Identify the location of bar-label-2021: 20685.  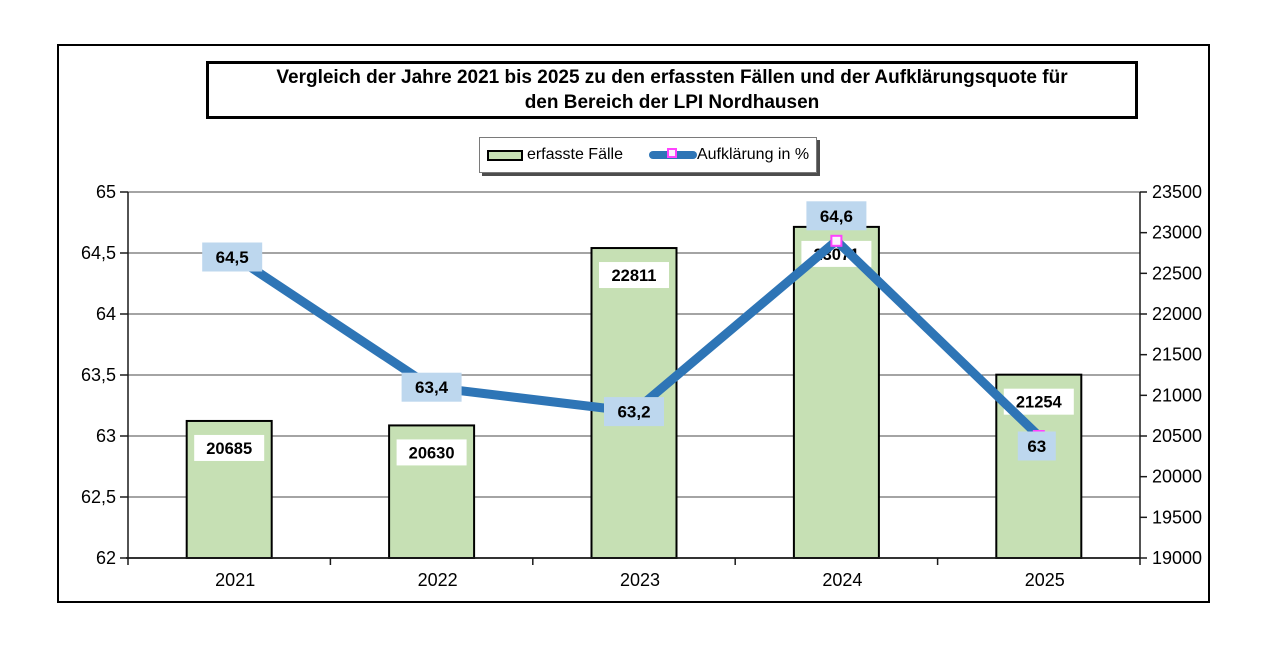
(229, 449).